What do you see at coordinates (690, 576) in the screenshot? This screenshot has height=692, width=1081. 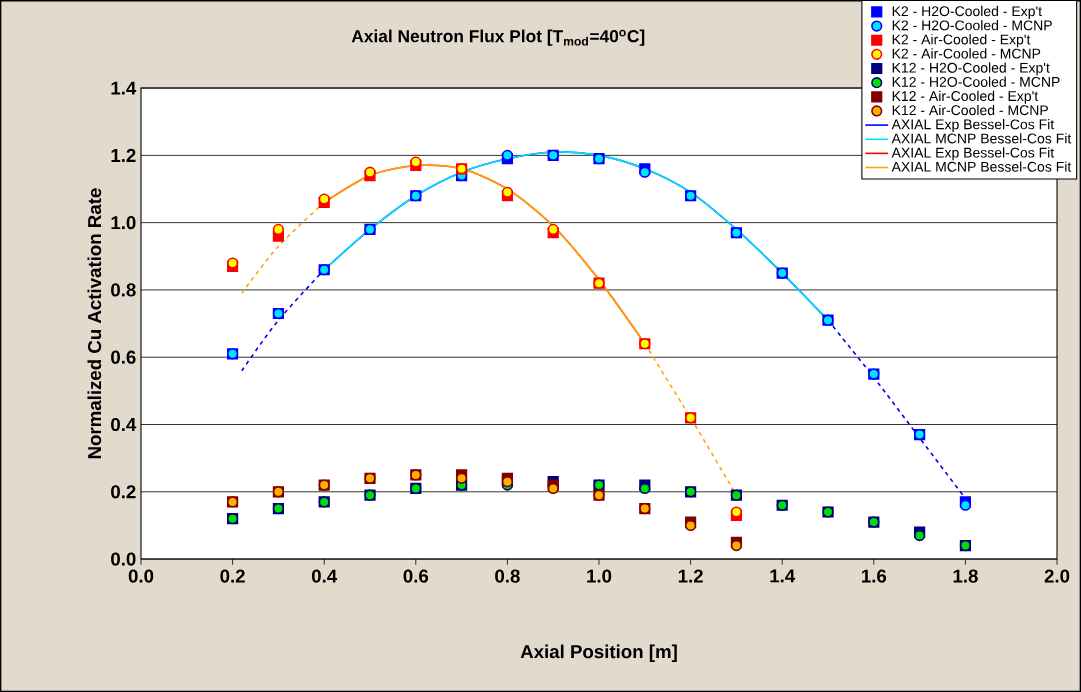 I see `x-tick-label: 1.2` at bounding box center [690, 576].